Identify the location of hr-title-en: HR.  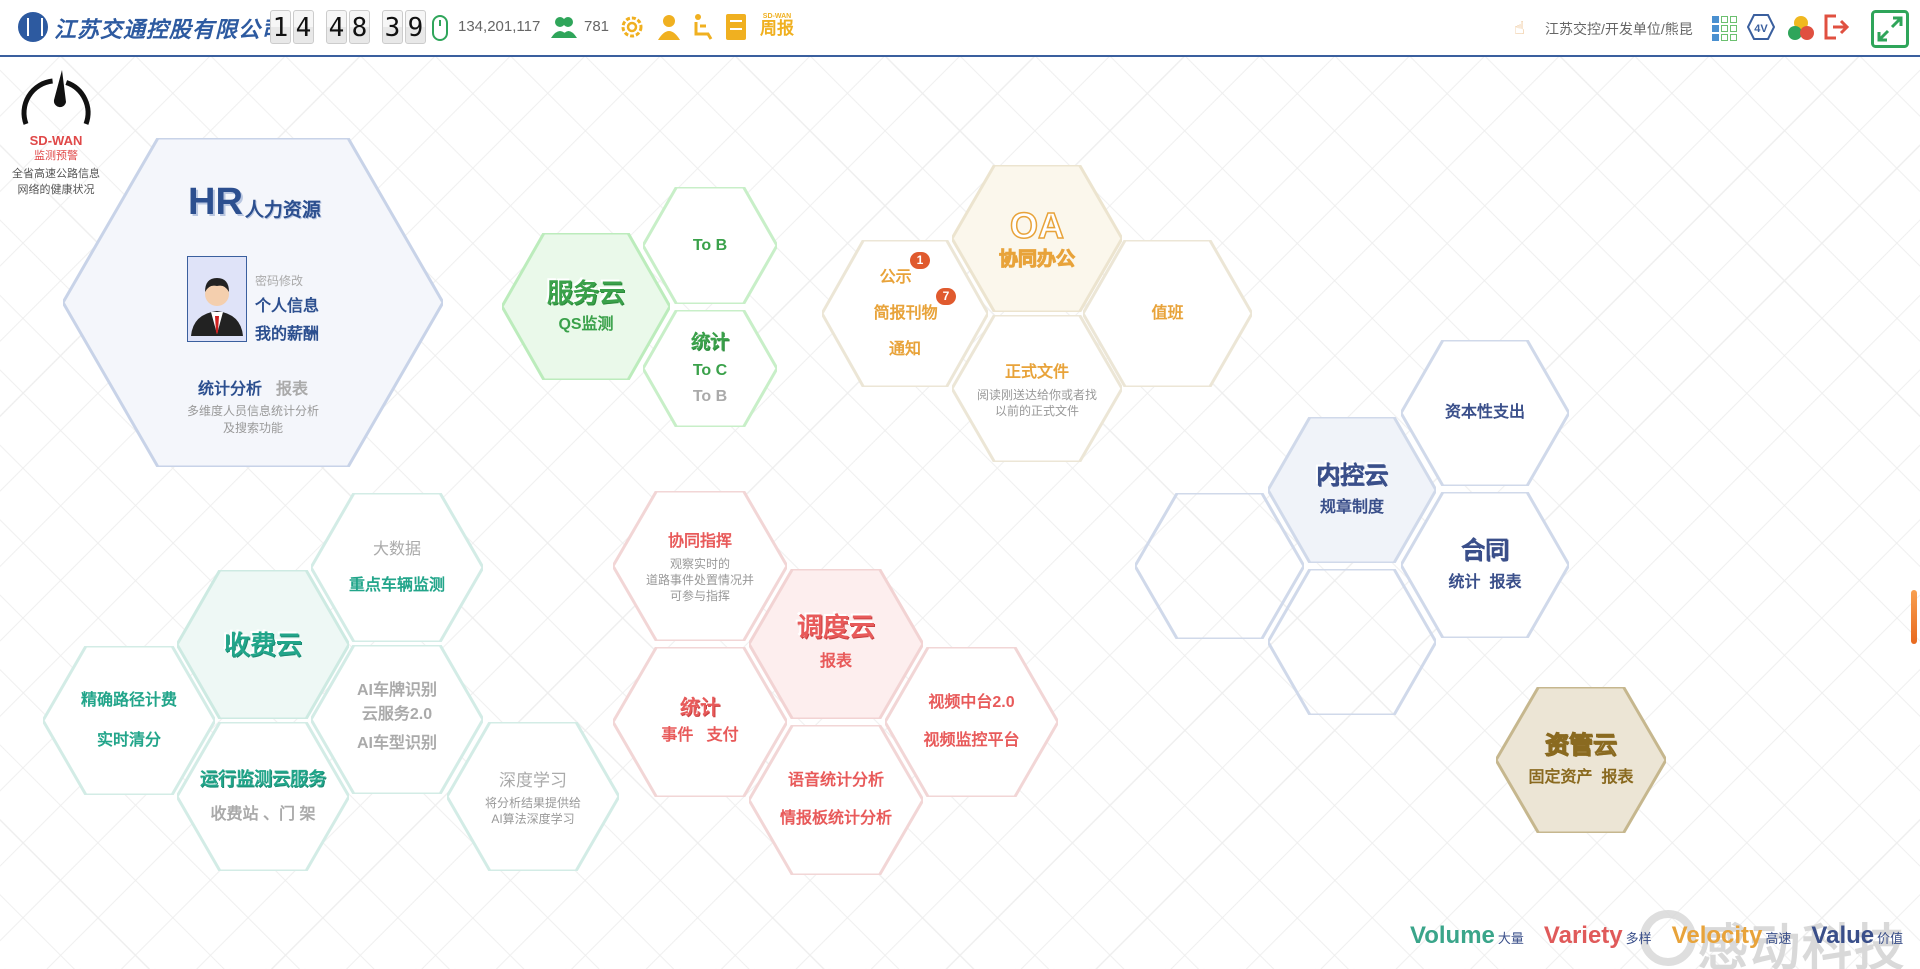
(215, 202).